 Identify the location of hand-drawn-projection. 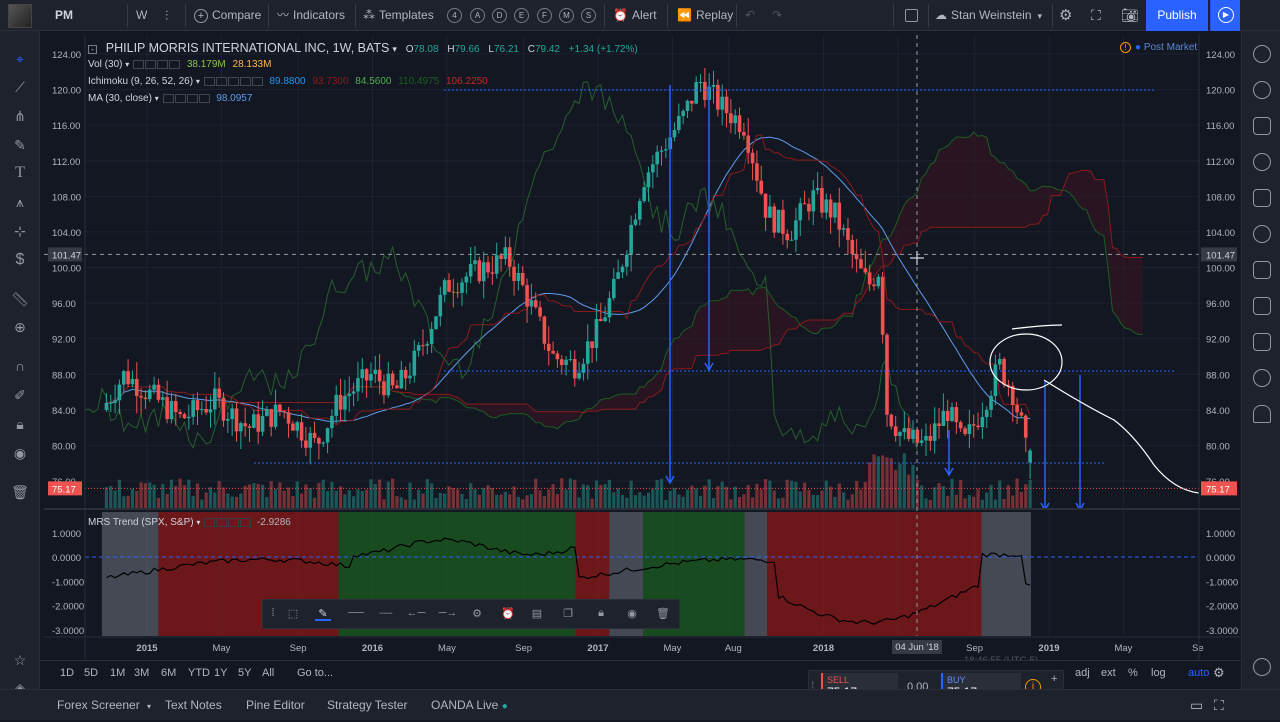
(1121, 436).